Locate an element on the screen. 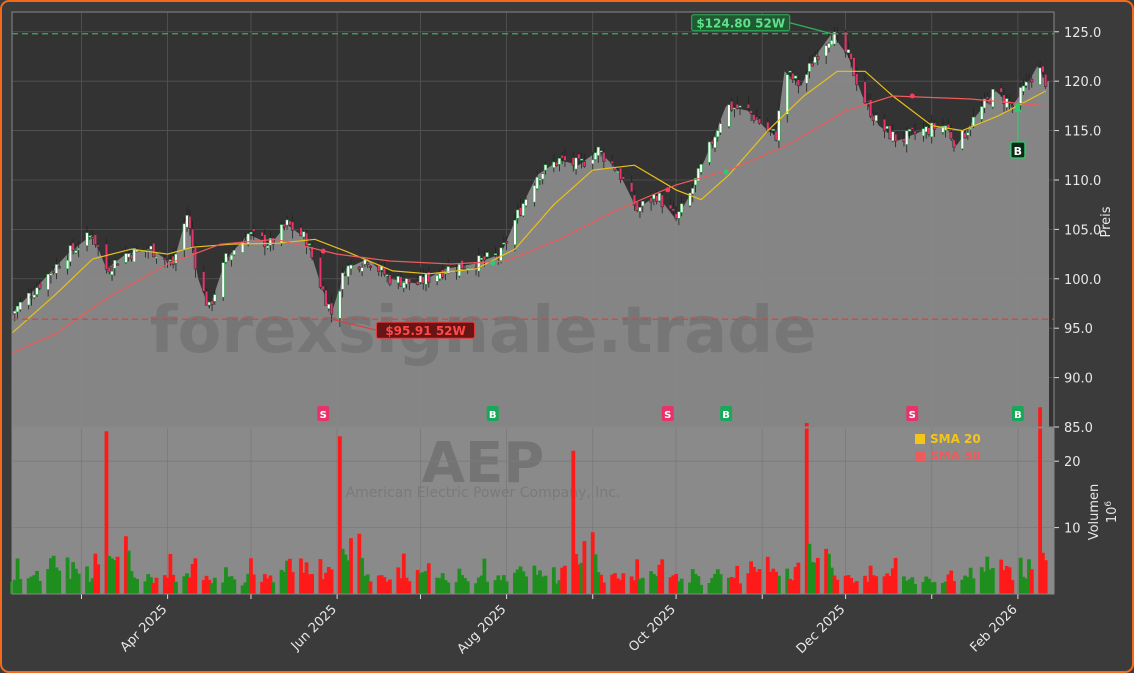 Image resolution: width=1134 pixels, height=673 pixels. signal-letter: S is located at coordinates (912, 415).